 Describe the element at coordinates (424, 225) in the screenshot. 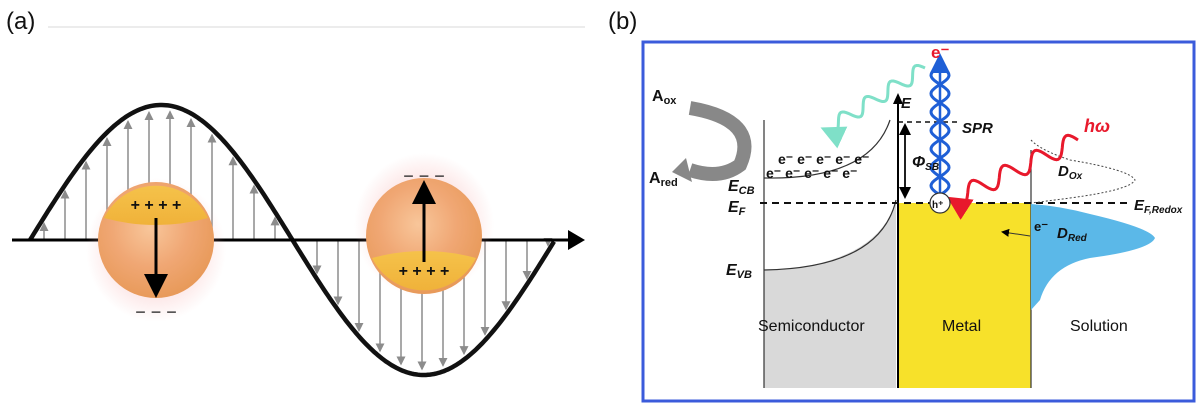

I see `nanoparticle-right: − − − + + + +` at that location.